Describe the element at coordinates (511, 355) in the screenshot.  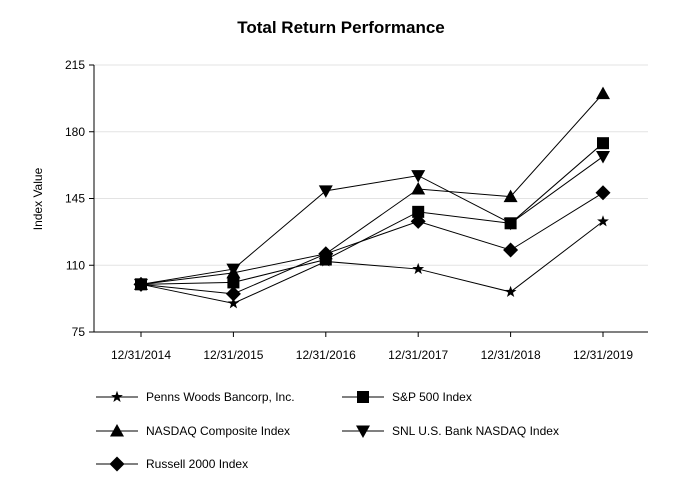
I see `x-tick-label: 12/31/2018` at that location.